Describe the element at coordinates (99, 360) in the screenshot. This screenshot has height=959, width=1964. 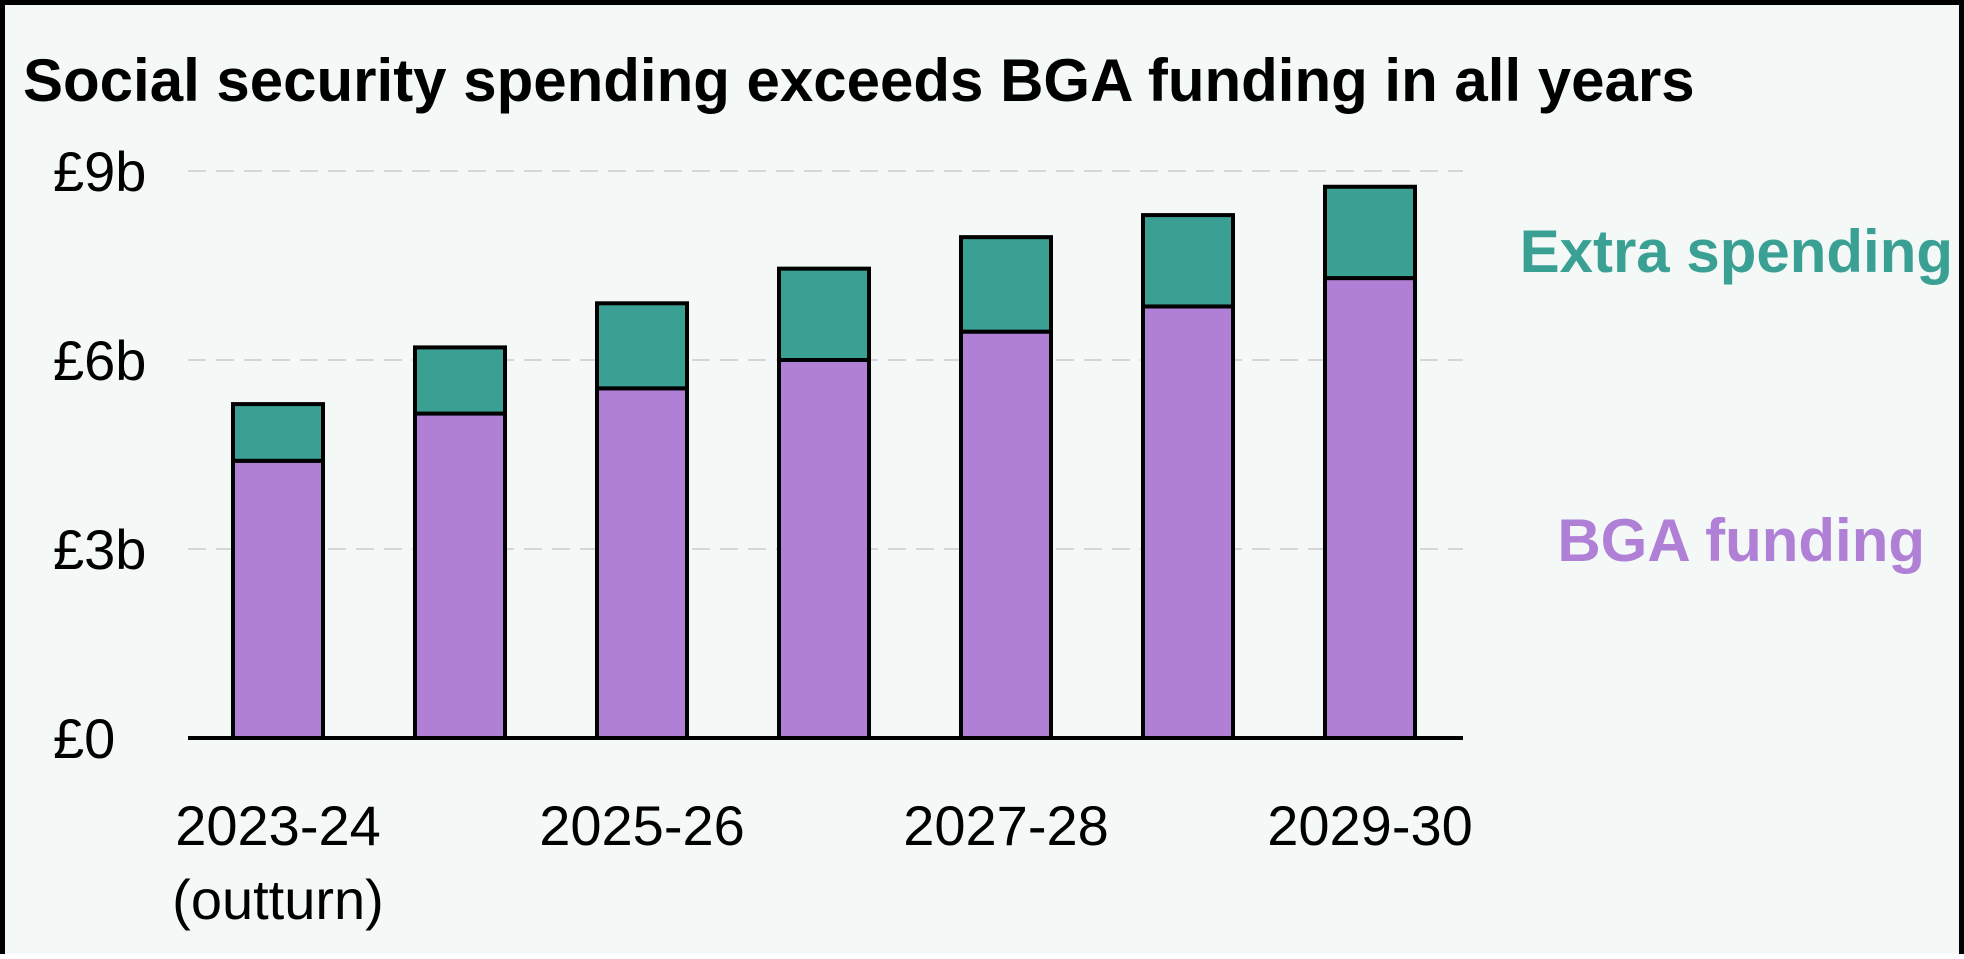
I see `y-tick-label: £6b` at that location.